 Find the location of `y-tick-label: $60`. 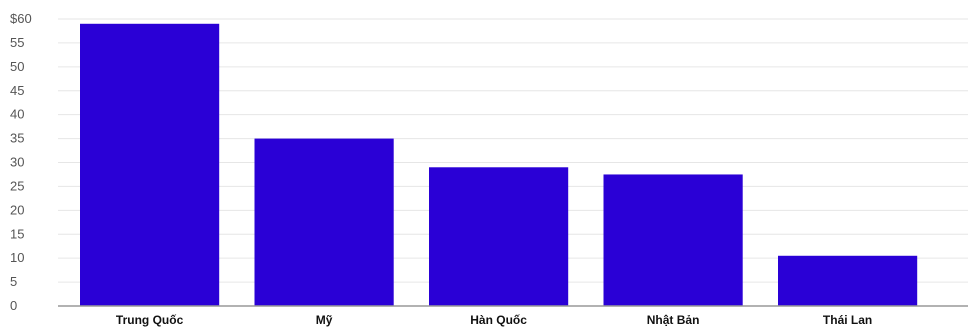

y-tick-label: $60 is located at coordinates (21, 18).